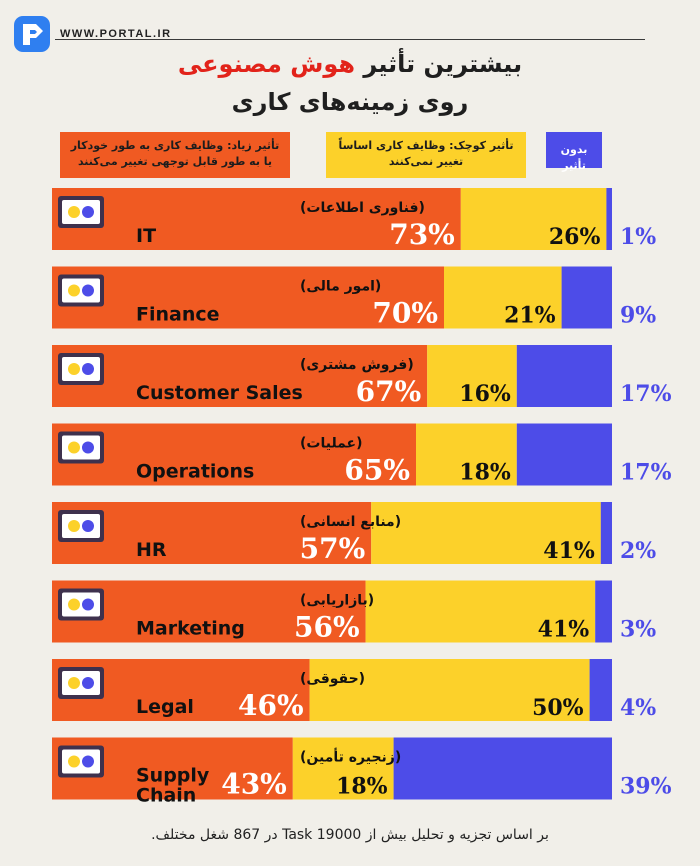  What do you see at coordinates (340, 287) in the screenshot?
I see `category-label-fa: (امور مالی)` at bounding box center [340, 287].